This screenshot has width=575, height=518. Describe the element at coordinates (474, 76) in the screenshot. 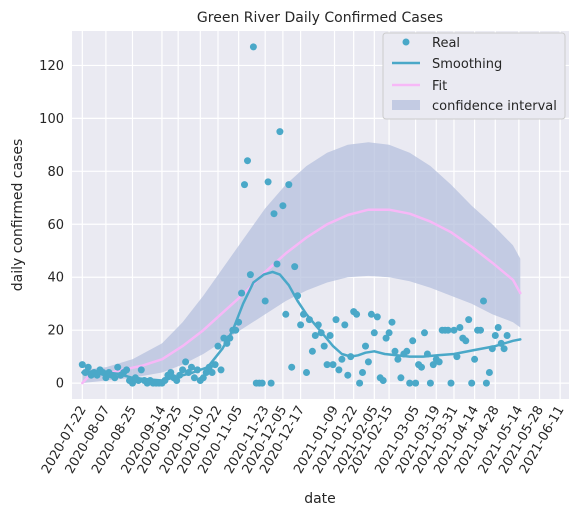

I see `legend-frame` at that location.